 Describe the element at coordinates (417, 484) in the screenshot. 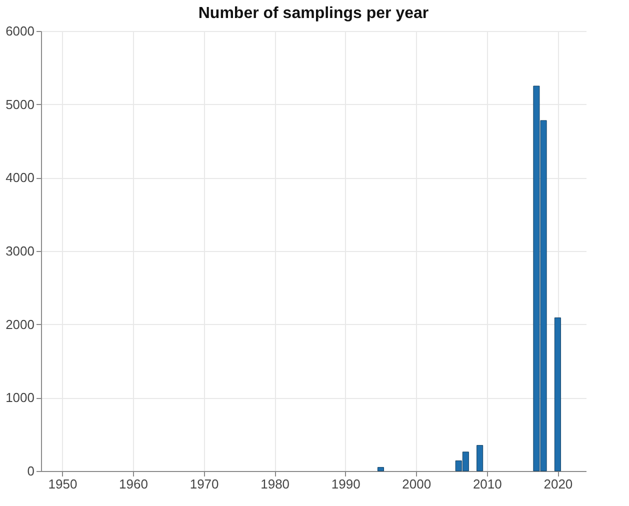

I see `x-tick-label: 2000` at that location.